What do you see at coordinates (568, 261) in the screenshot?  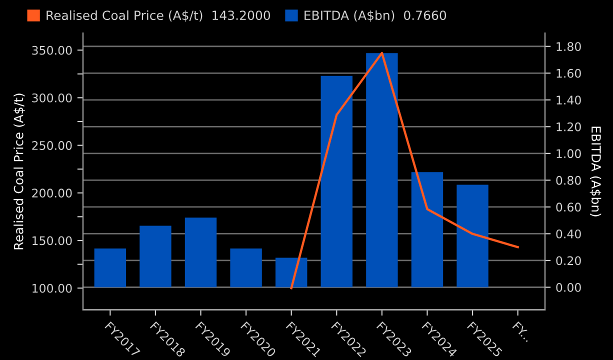 I see `y2-tick-label: 0.20` at bounding box center [568, 261].